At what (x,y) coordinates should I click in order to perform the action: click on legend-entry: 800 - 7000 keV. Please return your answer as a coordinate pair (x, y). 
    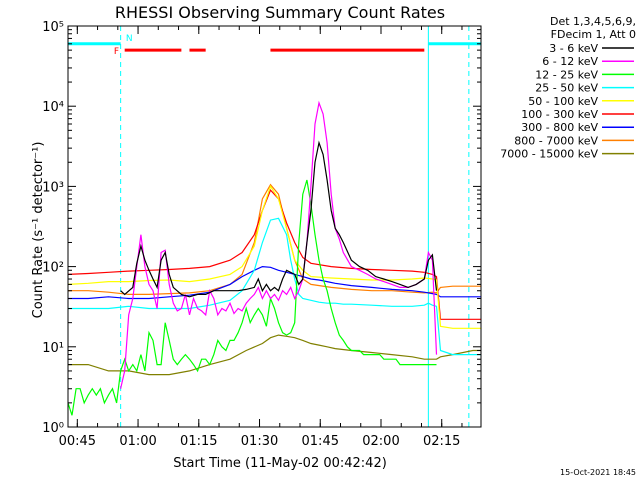
    Looking at the image, I should click on (574, 140).